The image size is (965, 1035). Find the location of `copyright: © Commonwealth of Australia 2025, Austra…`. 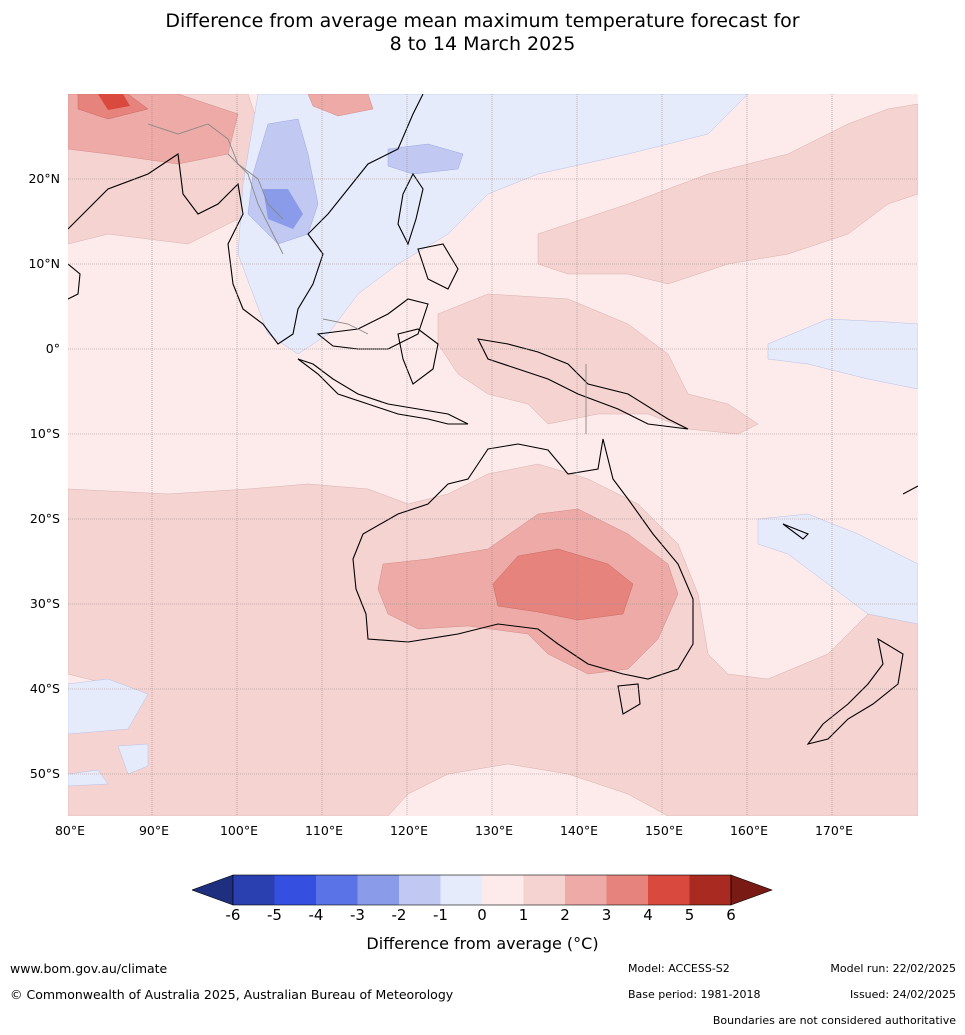

copyright: © Commonwealth of Australia 2025, Austra… is located at coordinates (232, 994).